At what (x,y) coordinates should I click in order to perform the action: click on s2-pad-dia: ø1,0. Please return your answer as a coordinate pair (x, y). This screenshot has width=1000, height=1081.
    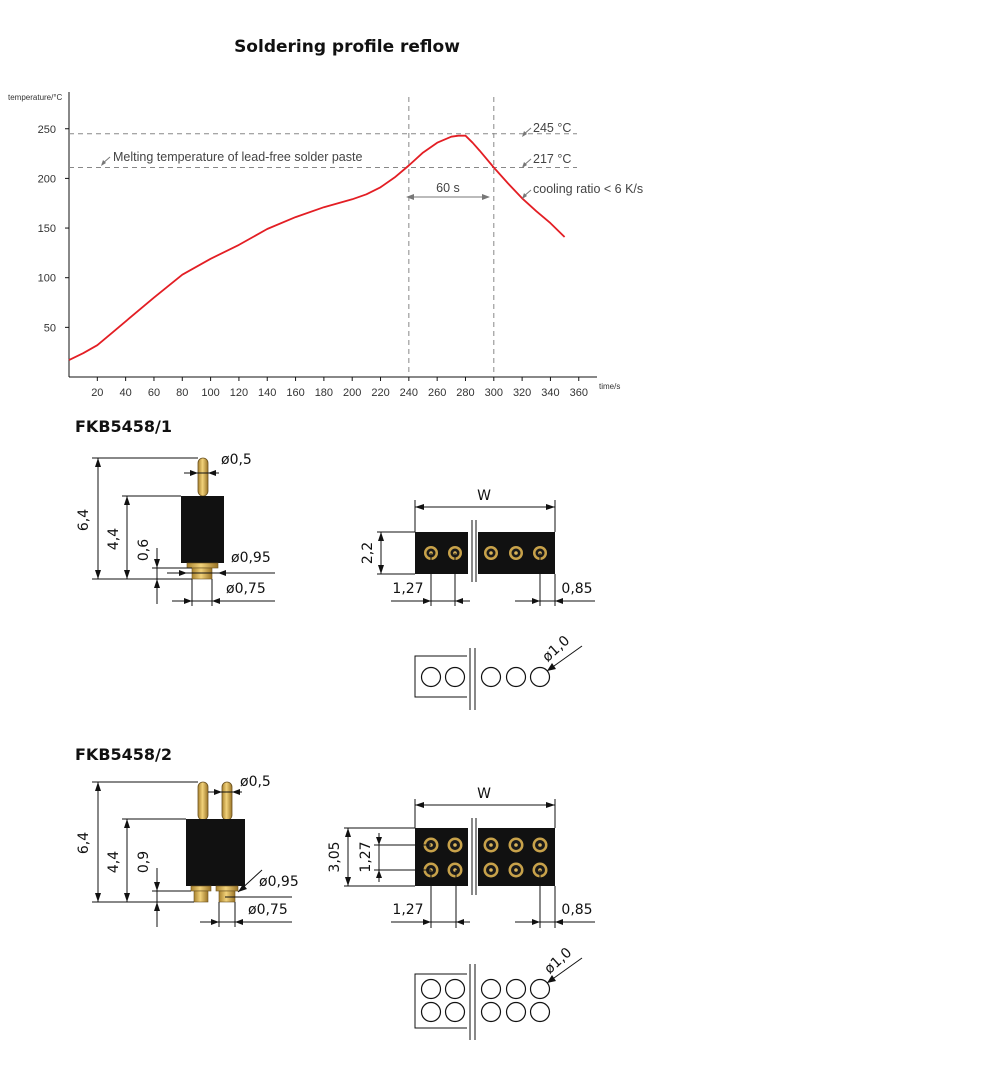
    Looking at the image, I should click on (559, 961).